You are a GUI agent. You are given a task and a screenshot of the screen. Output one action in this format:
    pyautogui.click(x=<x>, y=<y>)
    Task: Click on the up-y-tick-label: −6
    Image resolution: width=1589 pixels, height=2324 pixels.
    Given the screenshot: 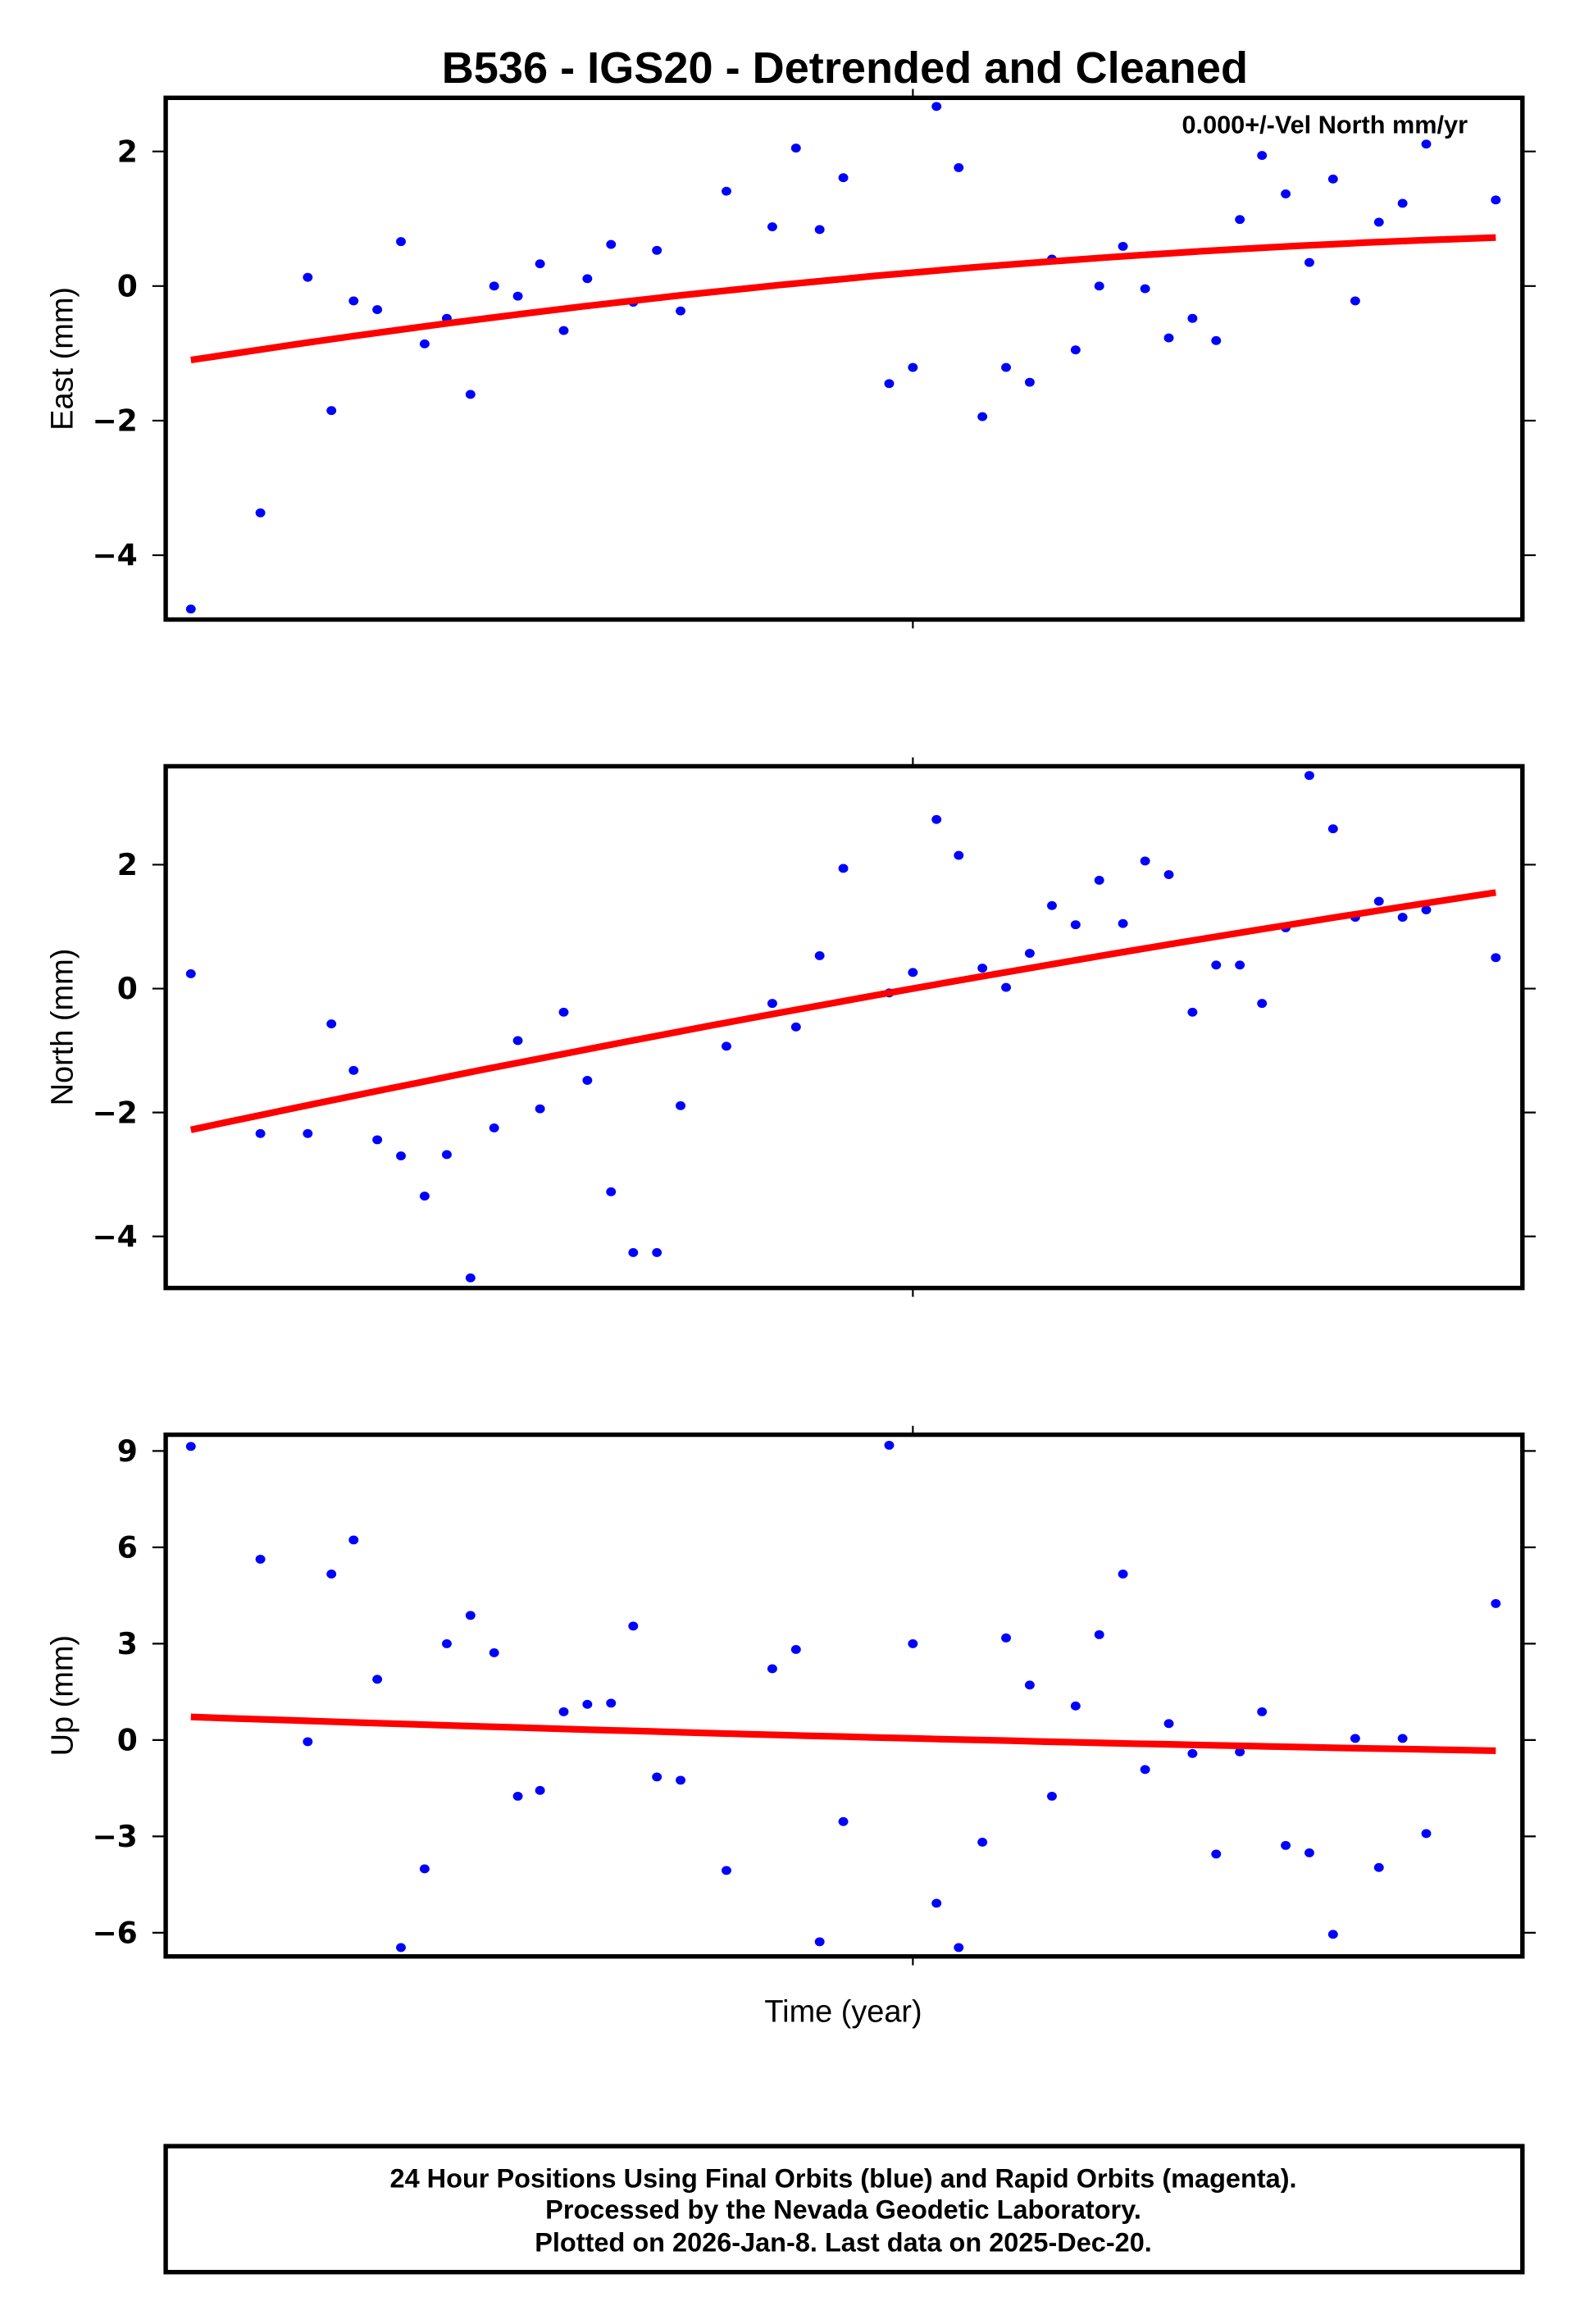 What is the action you would take?
    pyautogui.click(x=114, y=1932)
    